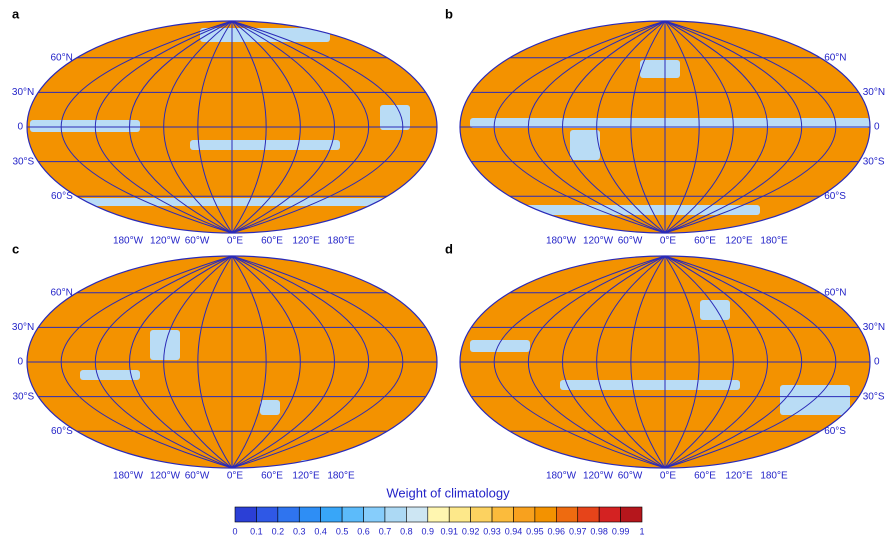  What do you see at coordinates (15, 248) in the screenshot?
I see `panel: c` at bounding box center [15, 248].